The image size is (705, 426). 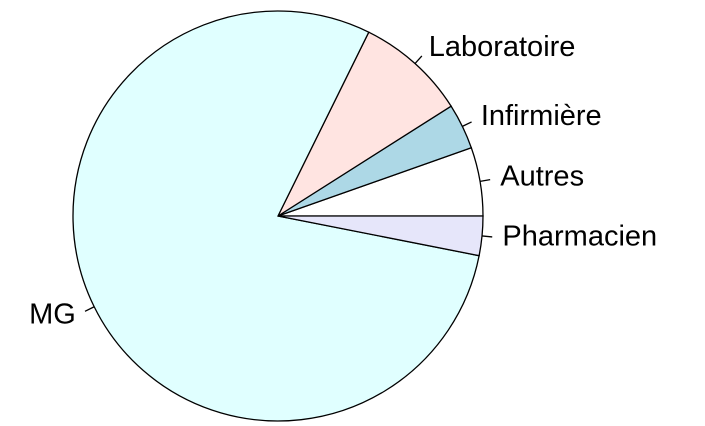 I want to click on slice-label: MG, so click(x=52, y=314).